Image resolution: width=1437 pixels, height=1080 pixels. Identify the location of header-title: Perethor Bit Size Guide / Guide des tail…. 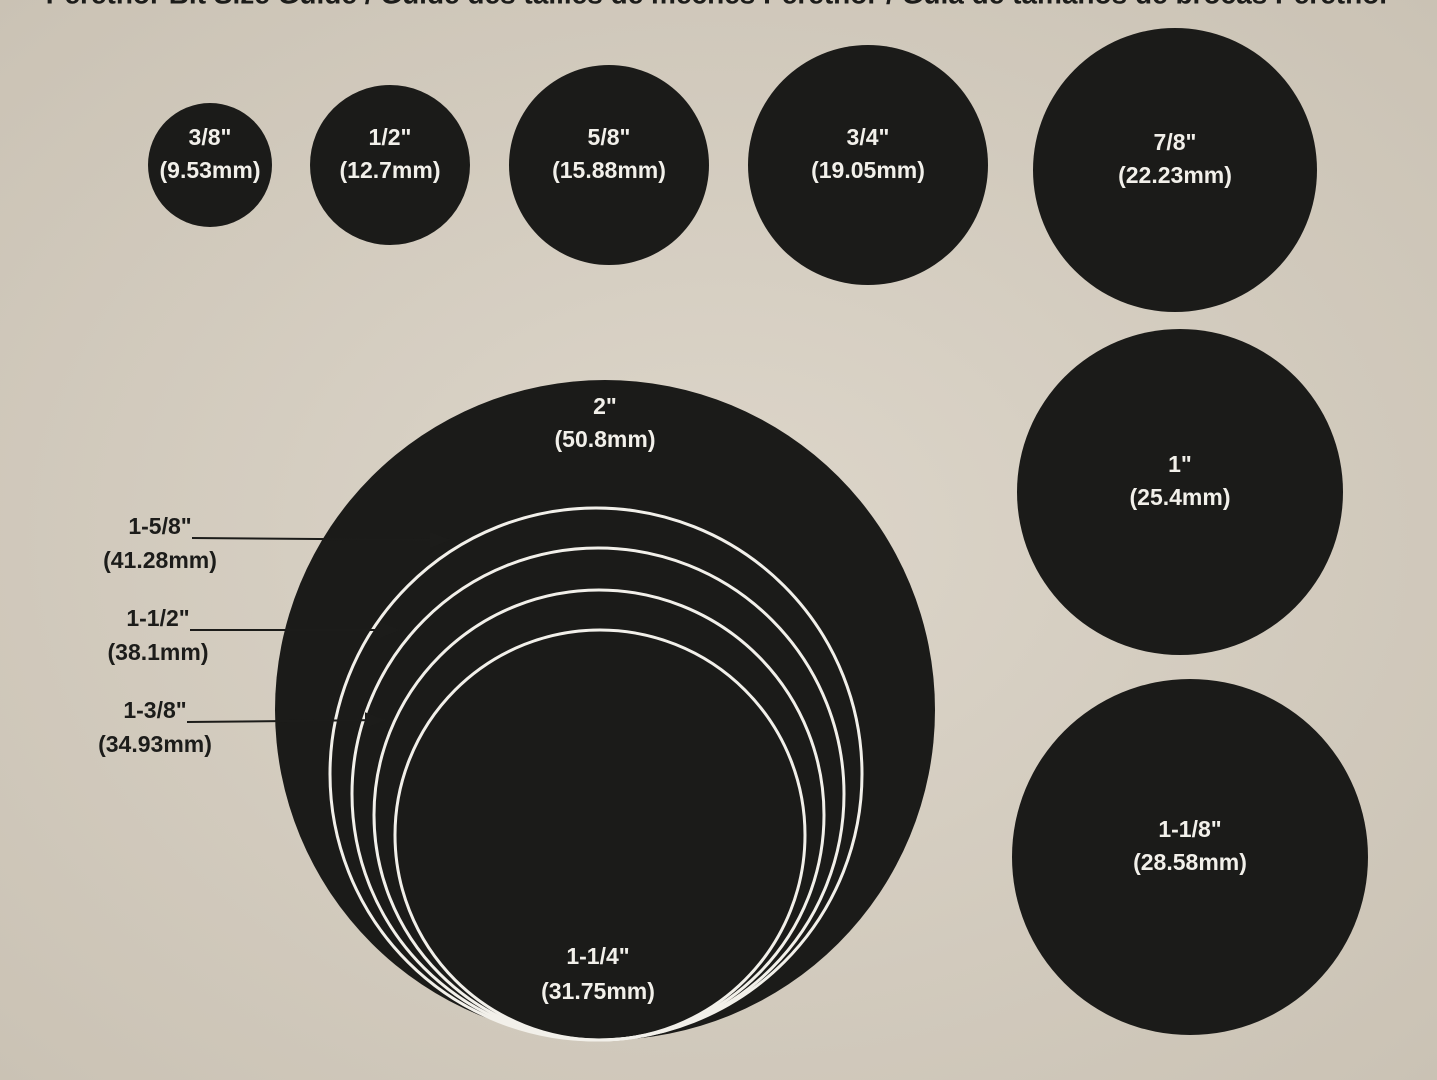
(718, 4).